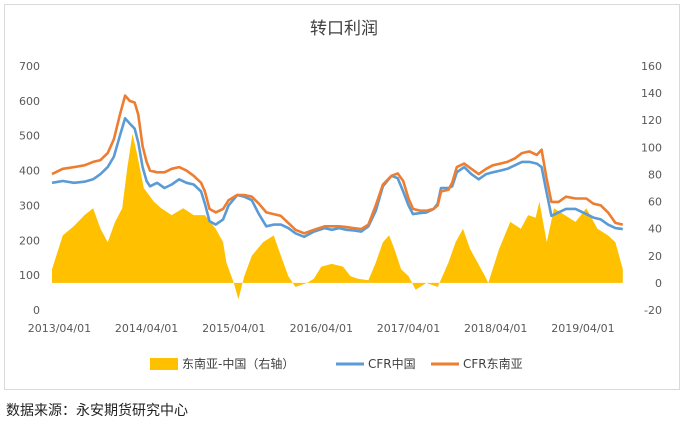  Describe the element at coordinates (344, 29) in the screenshot. I see `chart-title: 转口利润` at that location.